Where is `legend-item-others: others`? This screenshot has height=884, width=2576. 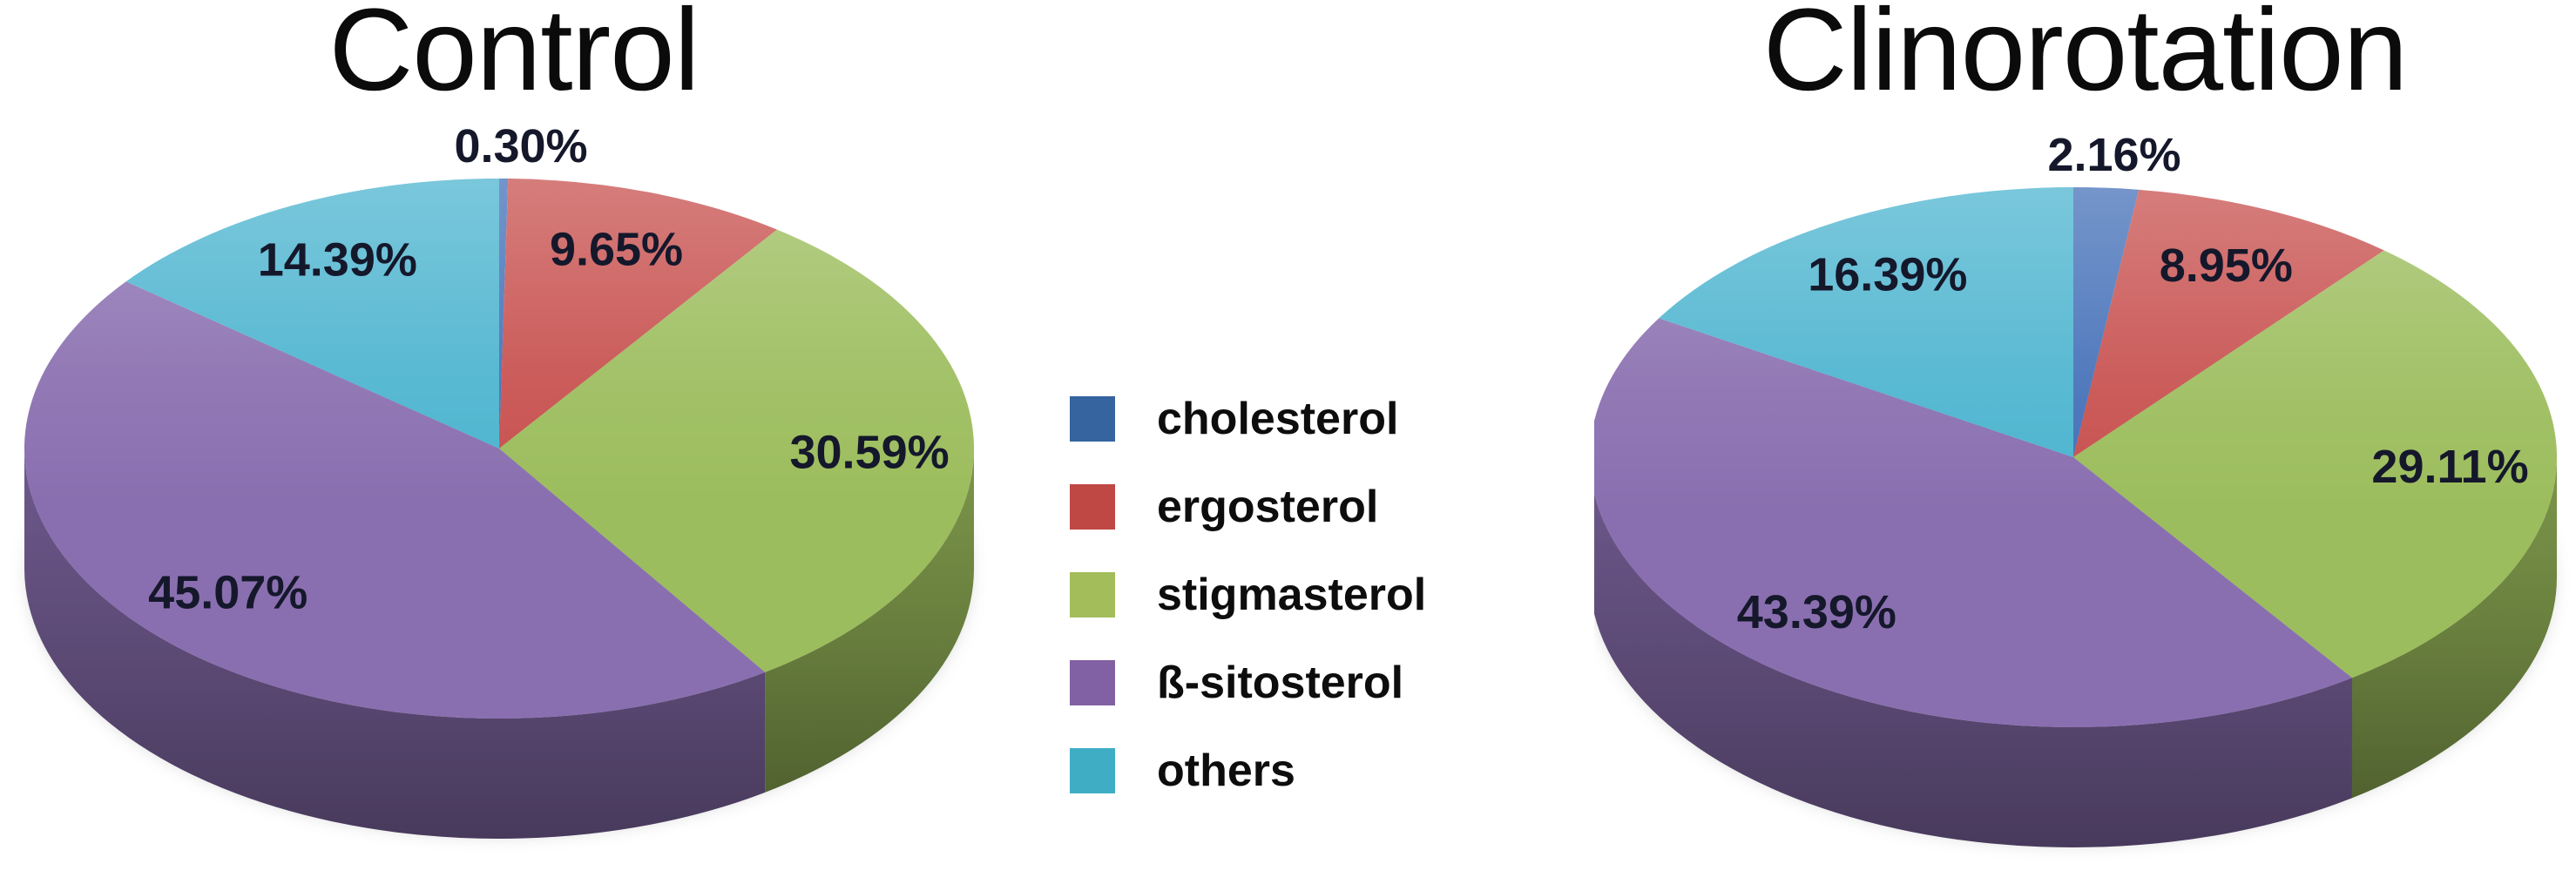
legend-item-others: others is located at coordinates (1248, 770).